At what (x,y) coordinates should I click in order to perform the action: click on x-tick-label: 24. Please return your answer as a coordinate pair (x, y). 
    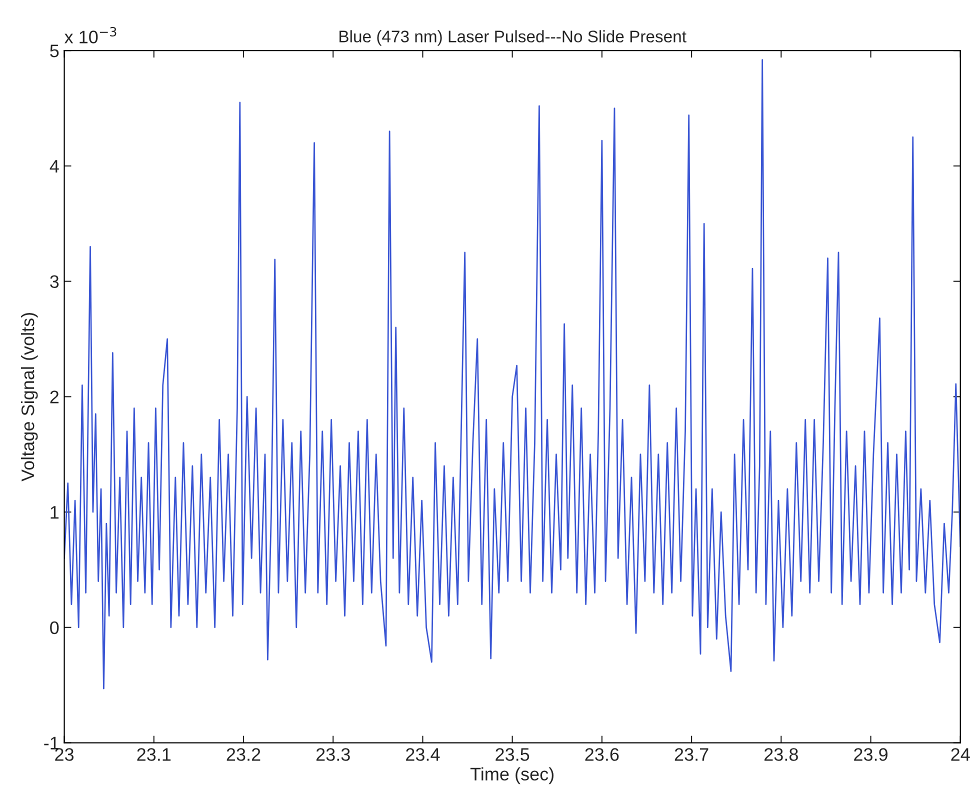
    Looking at the image, I should click on (960, 754).